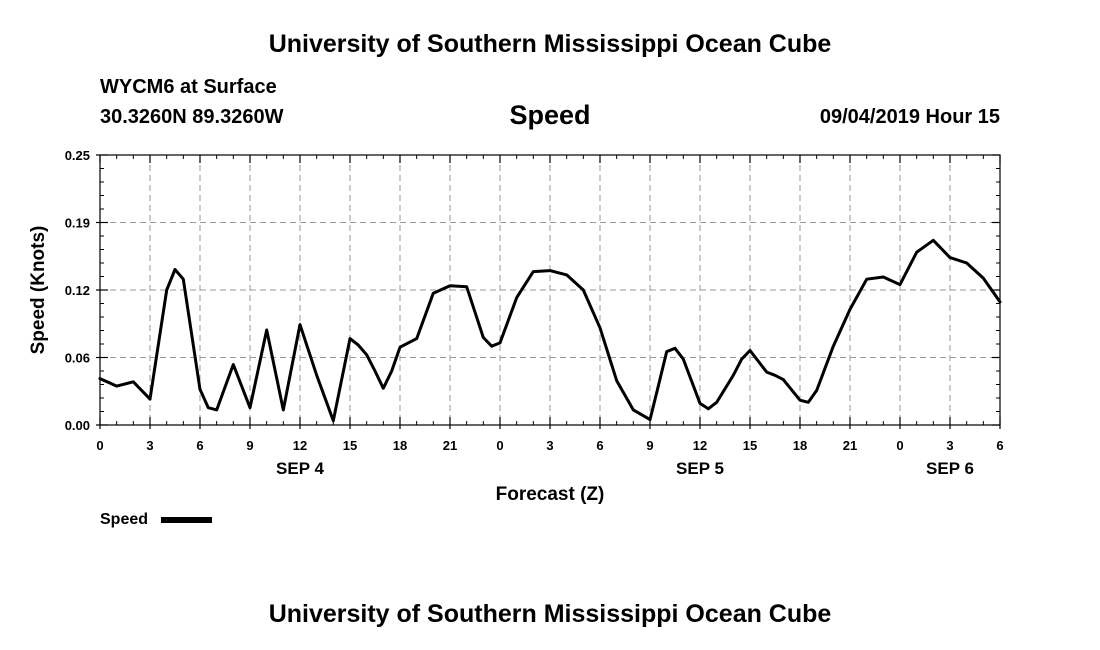 Image resolution: width=1100 pixels, height=650 pixels. I want to click on x-tick-labels: 0 3 6 9 12 15 18 21 0 3 6 9 12 15 18 21 0 3 6, so click(549, 445).